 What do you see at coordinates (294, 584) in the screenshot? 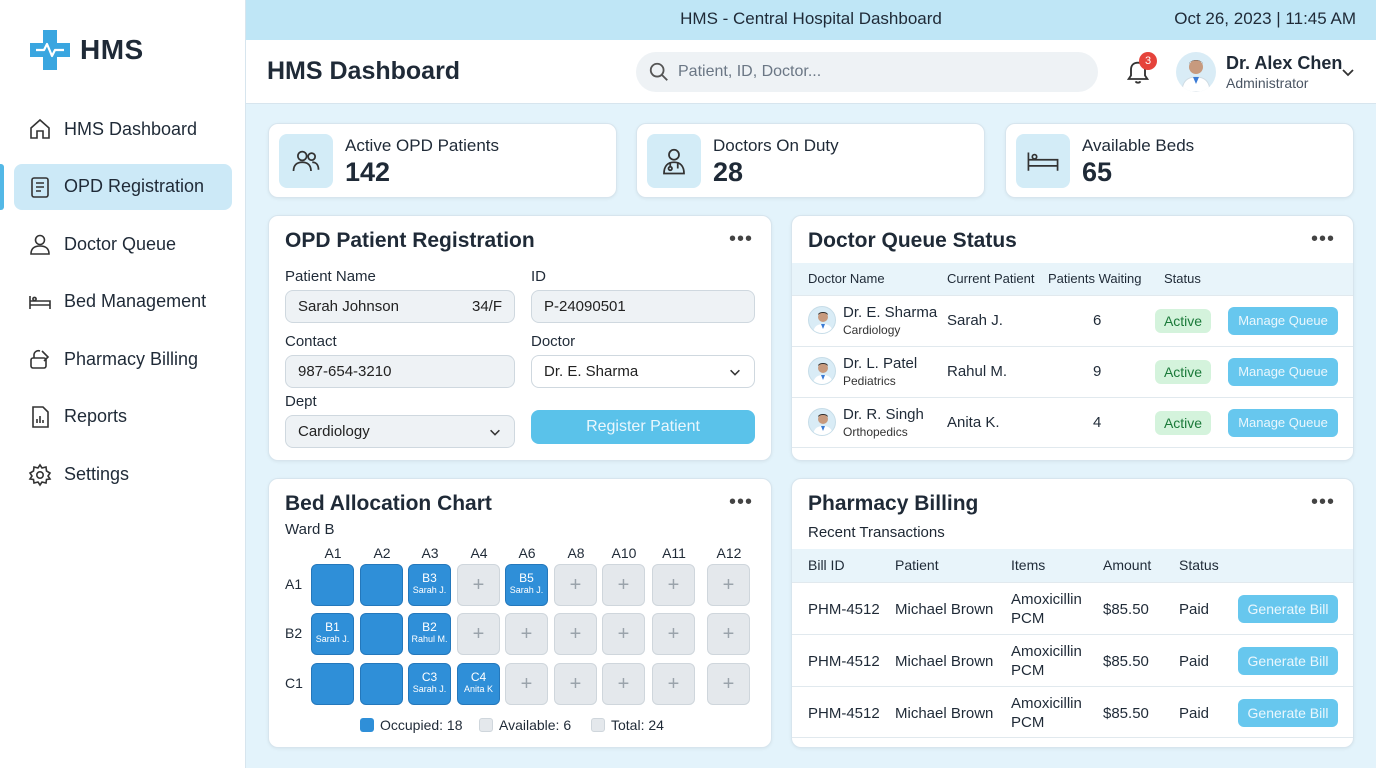
I see `bed-row-header: A1` at bounding box center [294, 584].